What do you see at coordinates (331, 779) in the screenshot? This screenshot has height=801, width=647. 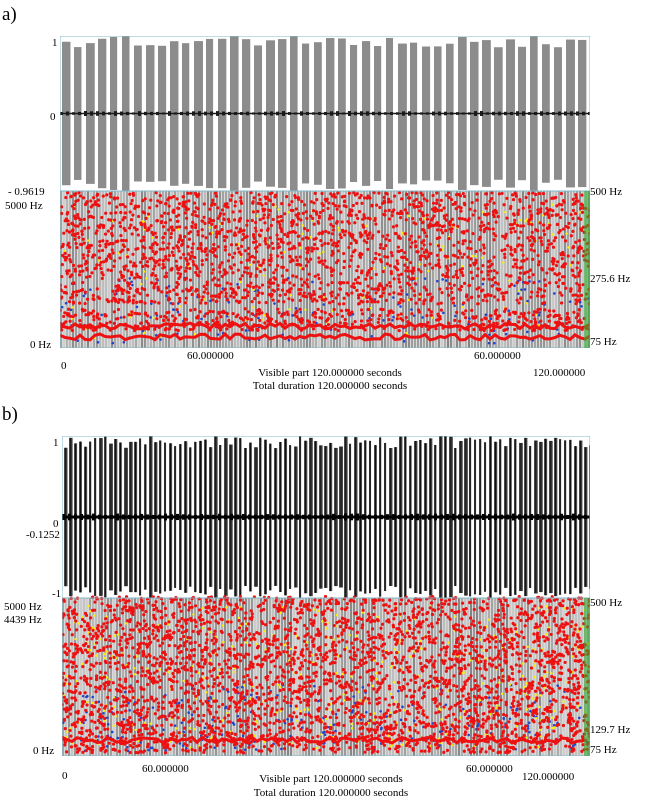 I see `panel-b-visible-part-button: Visible part 120.000000 seconds` at bounding box center [331, 779].